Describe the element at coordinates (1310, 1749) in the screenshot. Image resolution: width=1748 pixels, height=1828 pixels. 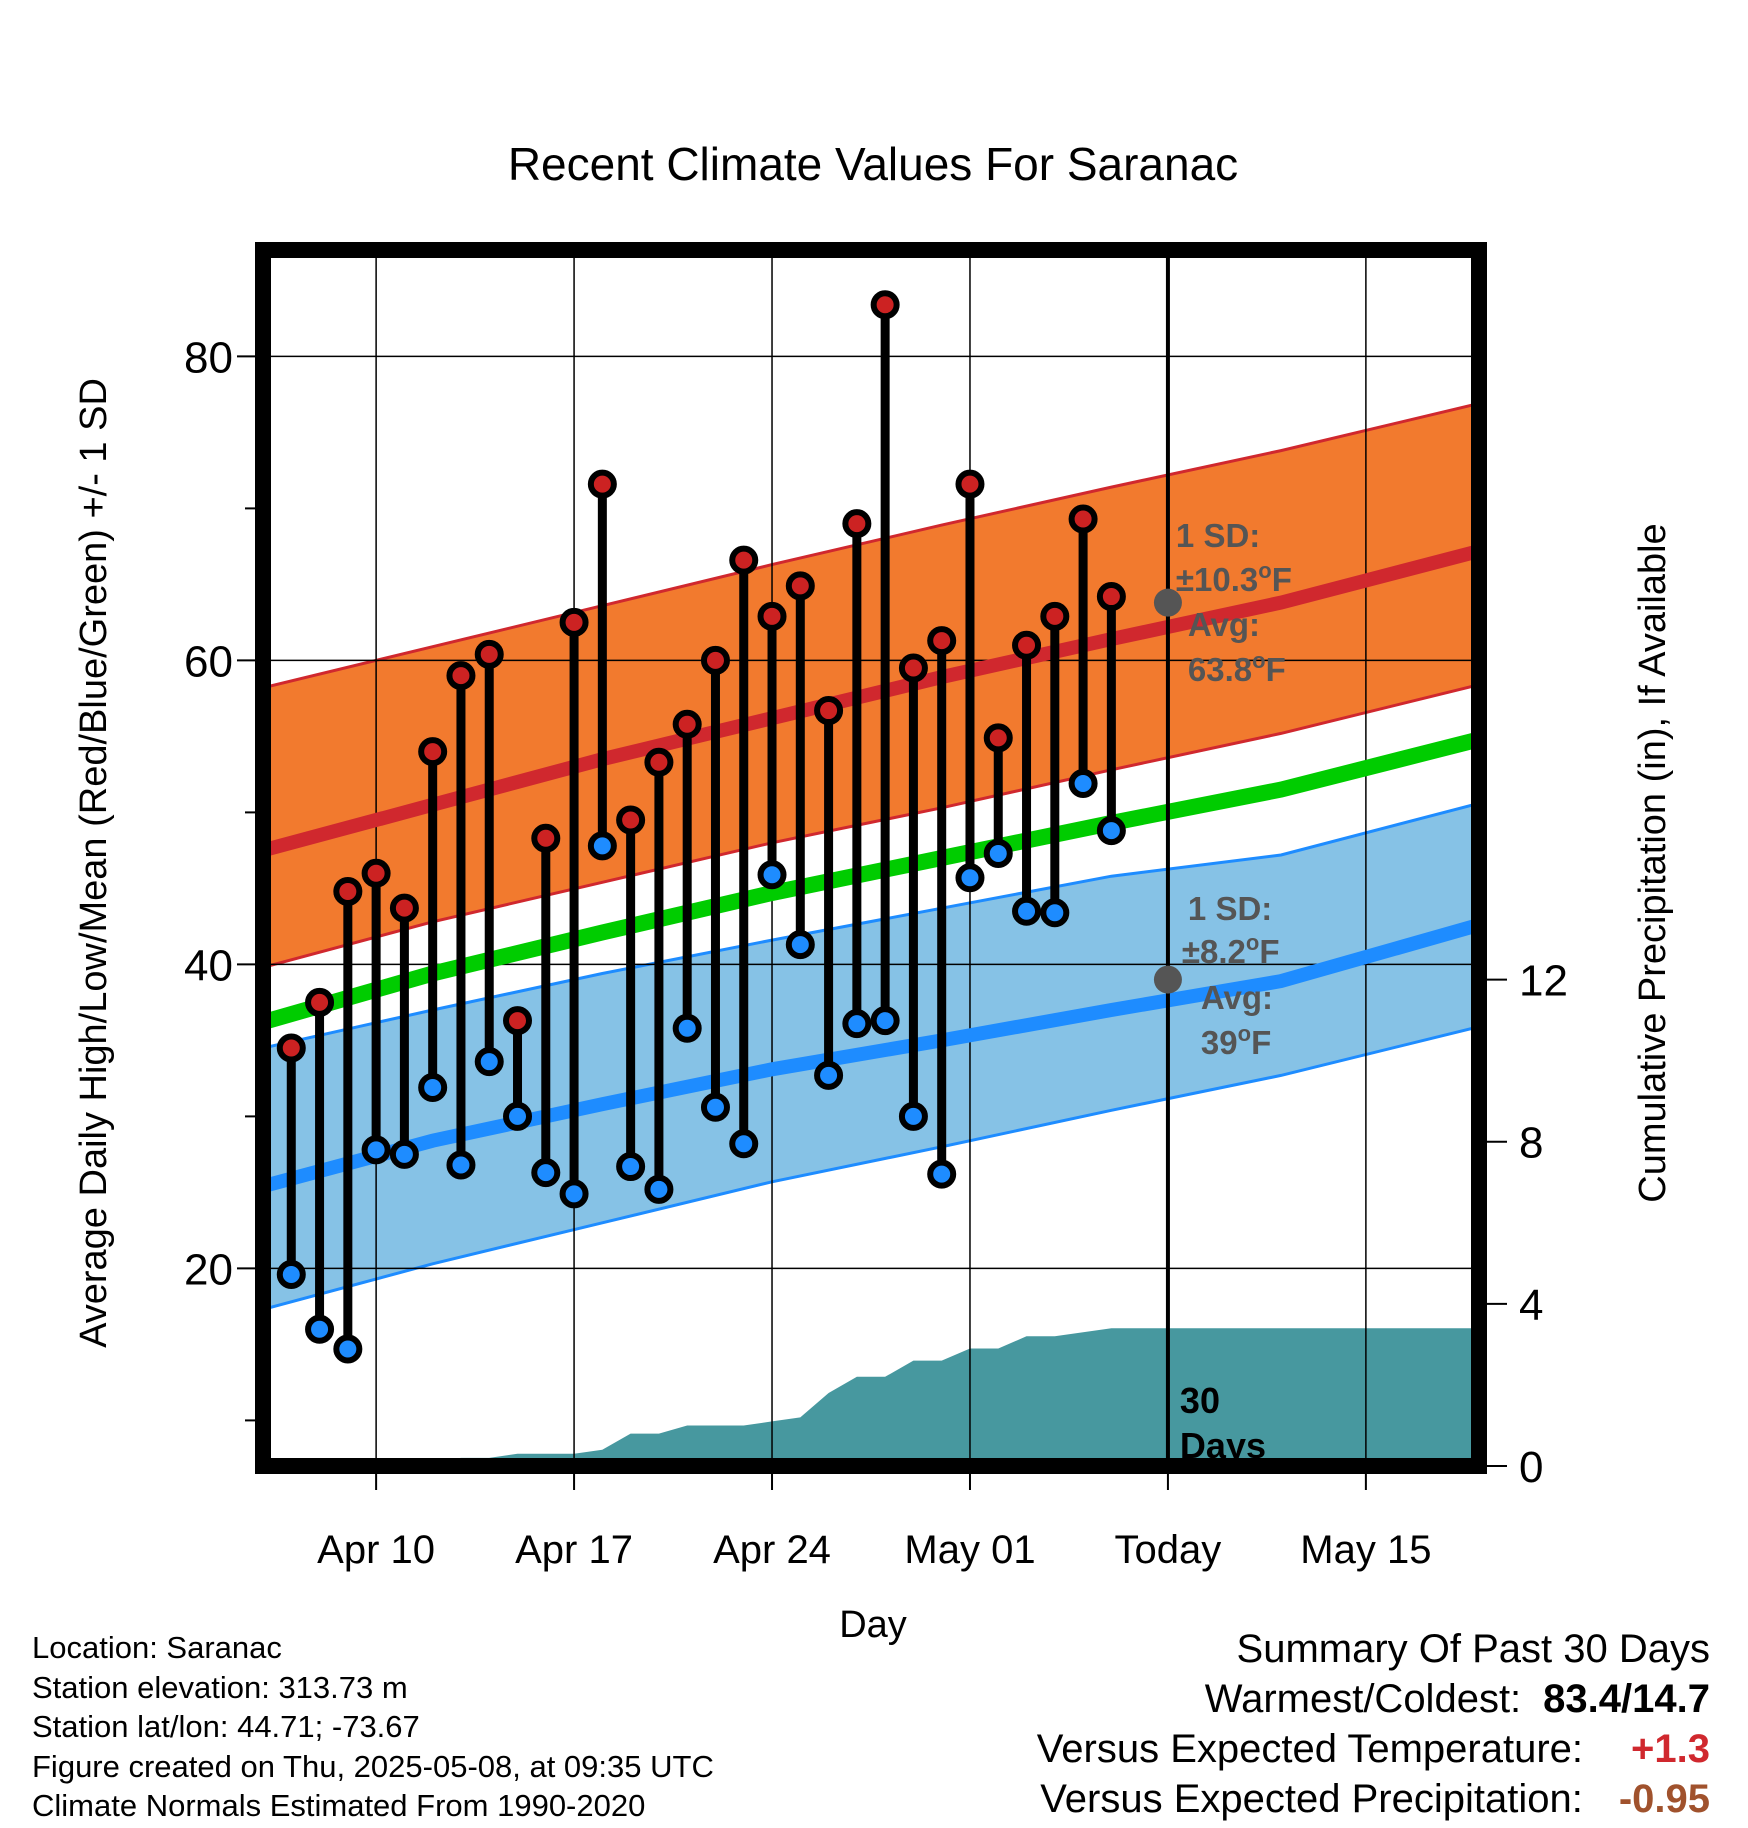
I see `temp-label: Versus Expected Temperature:` at that location.